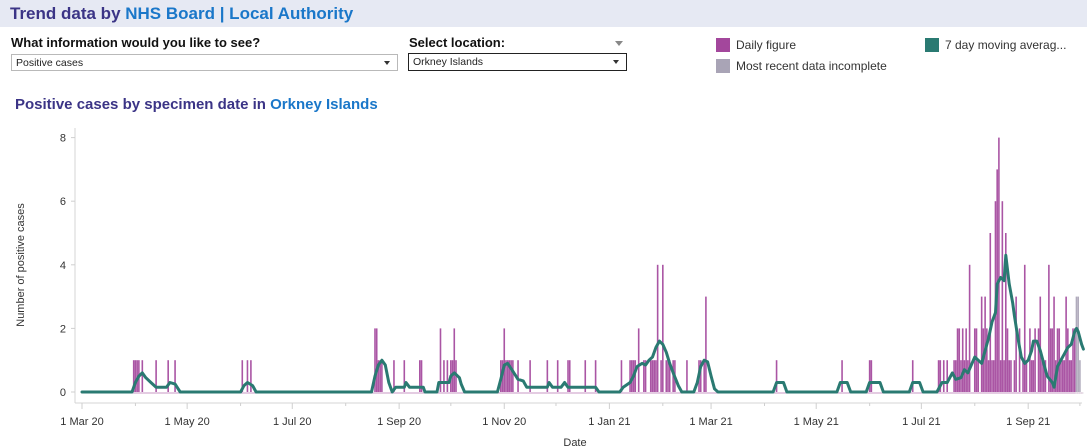  Describe the element at coordinates (811, 66) in the screenshot. I see `legend-label: Most recent data incomplete` at that location.